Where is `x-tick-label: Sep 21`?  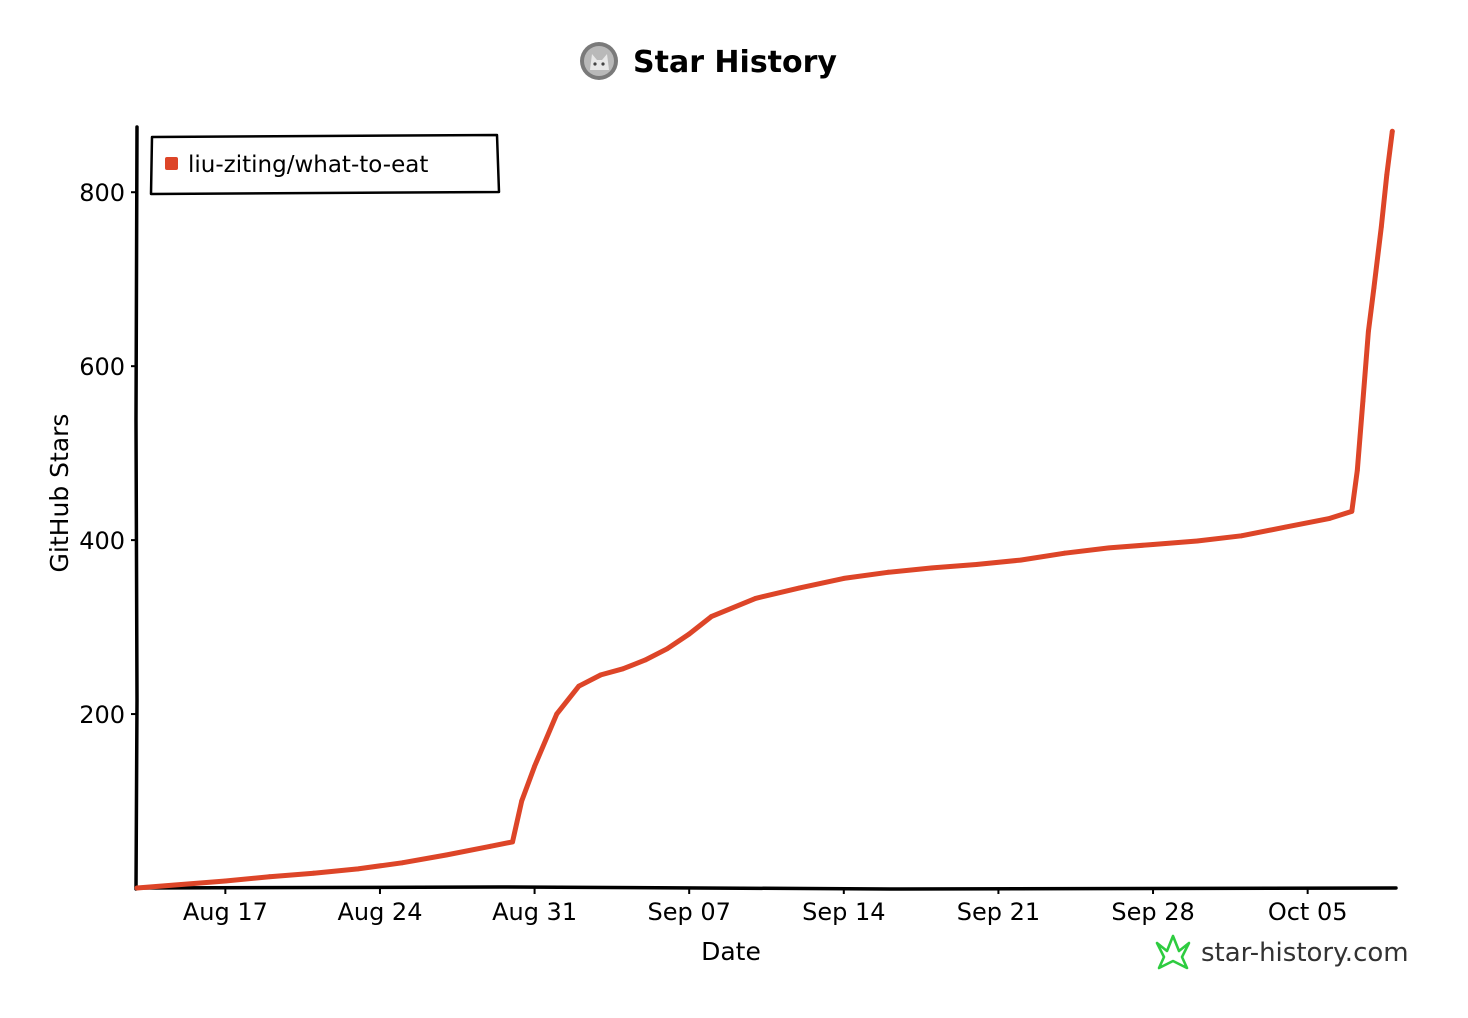
x-tick-label: Sep 21 is located at coordinates (998, 912).